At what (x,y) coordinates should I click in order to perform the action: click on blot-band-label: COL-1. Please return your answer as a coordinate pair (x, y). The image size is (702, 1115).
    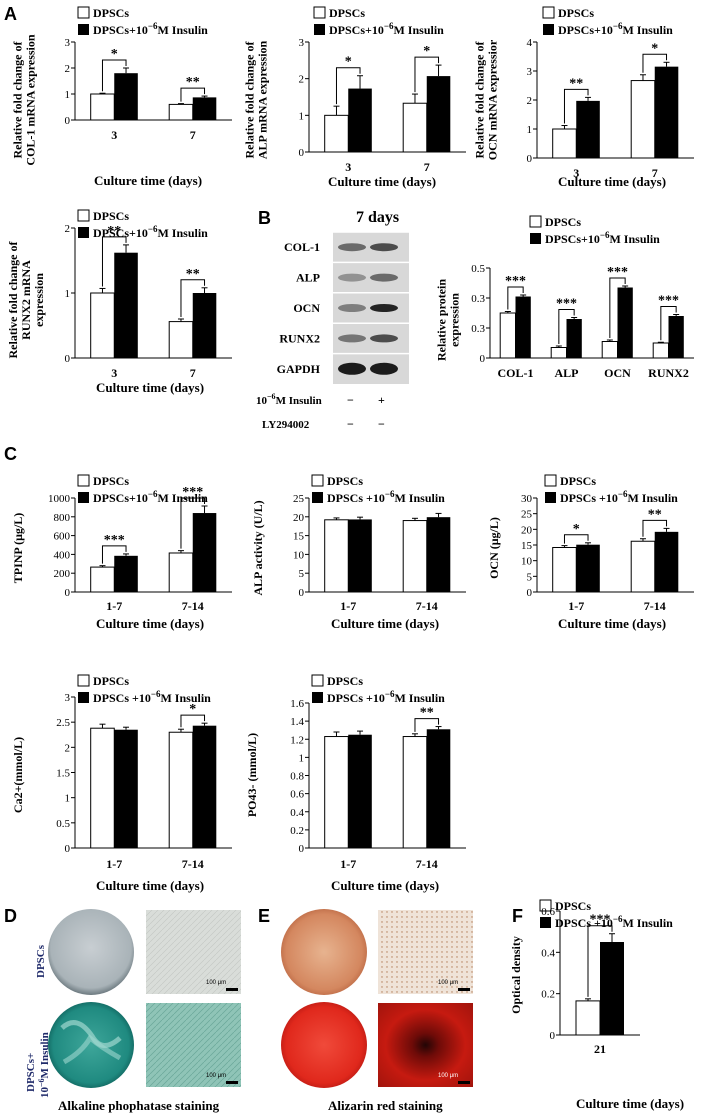
    Looking at the image, I should click on (302, 247).